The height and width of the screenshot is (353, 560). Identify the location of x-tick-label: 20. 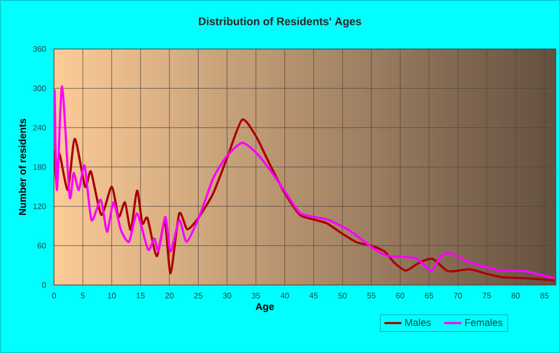
(169, 295).